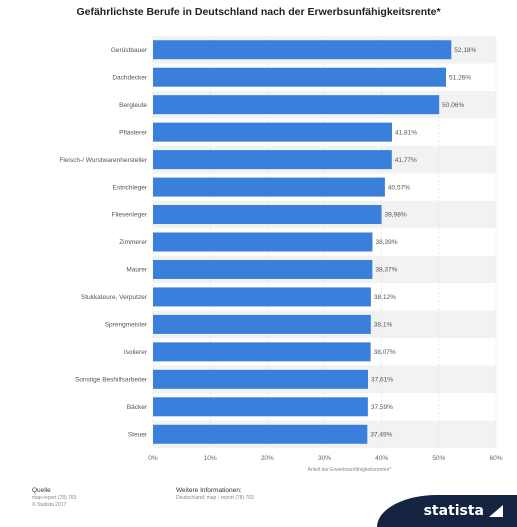 Image resolution: width=517 pixels, height=527 pixels. Describe the element at coordinates (126, 325) in the screenshot. I see `category-label: Sprengmeister` at that location.